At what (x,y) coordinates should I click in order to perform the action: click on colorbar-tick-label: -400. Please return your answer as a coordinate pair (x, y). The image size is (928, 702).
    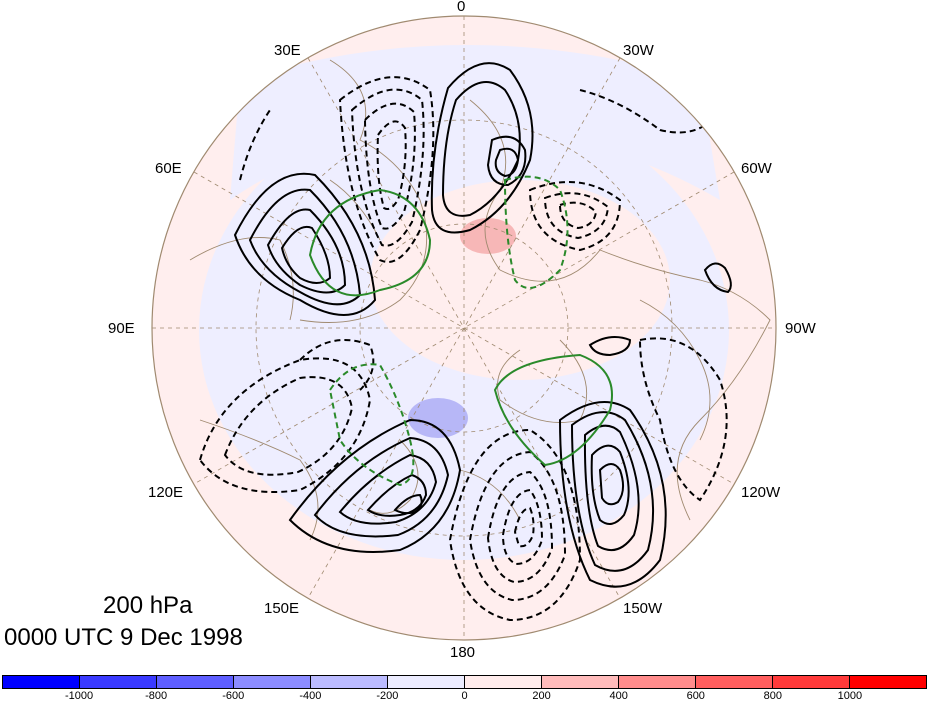
    Looking at the image, I should click on (310, 696).